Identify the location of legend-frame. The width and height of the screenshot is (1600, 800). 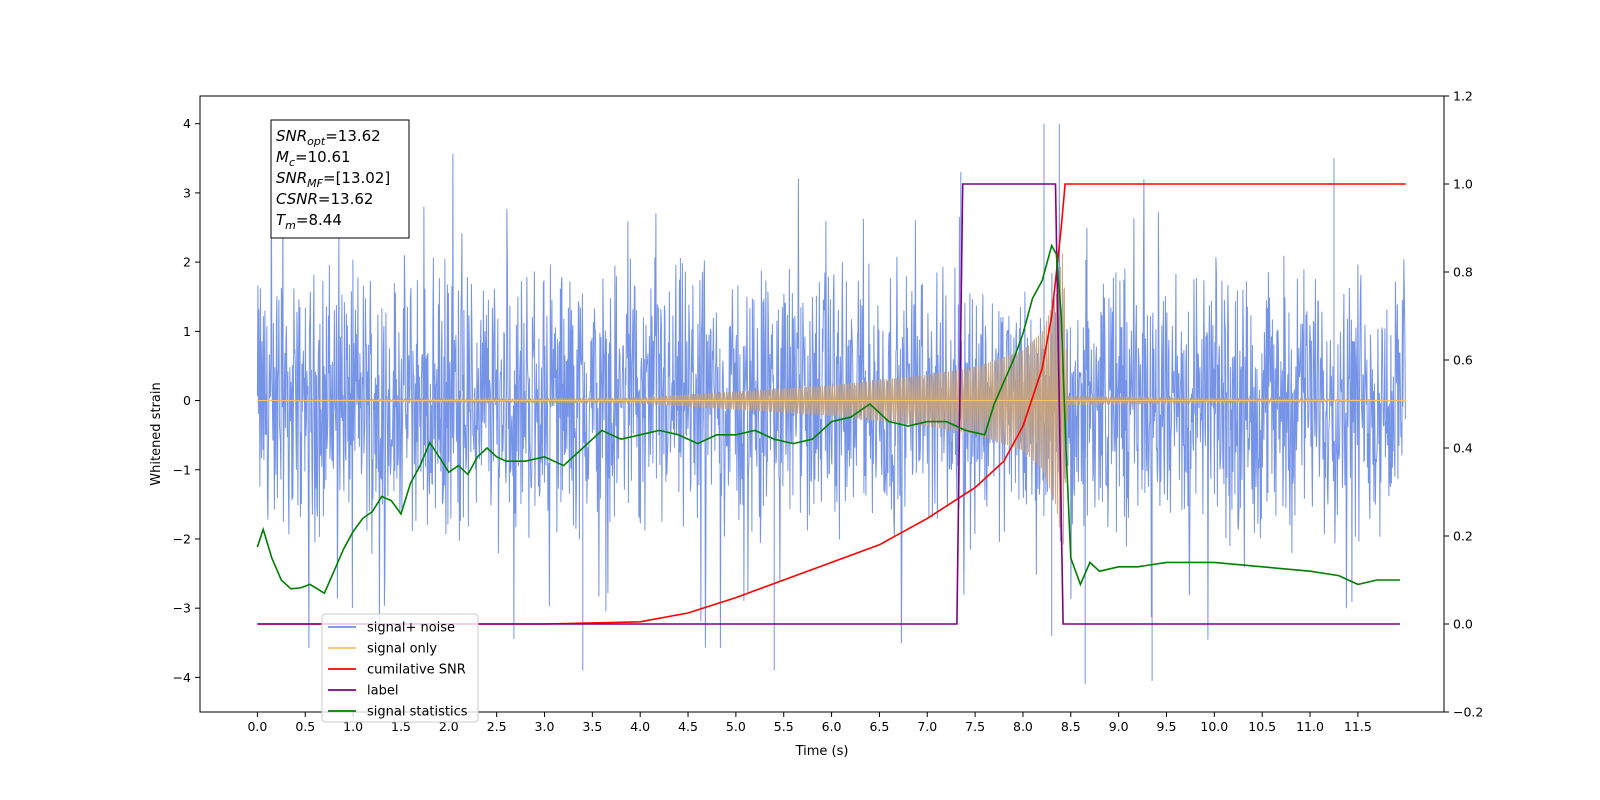
(400, 668).